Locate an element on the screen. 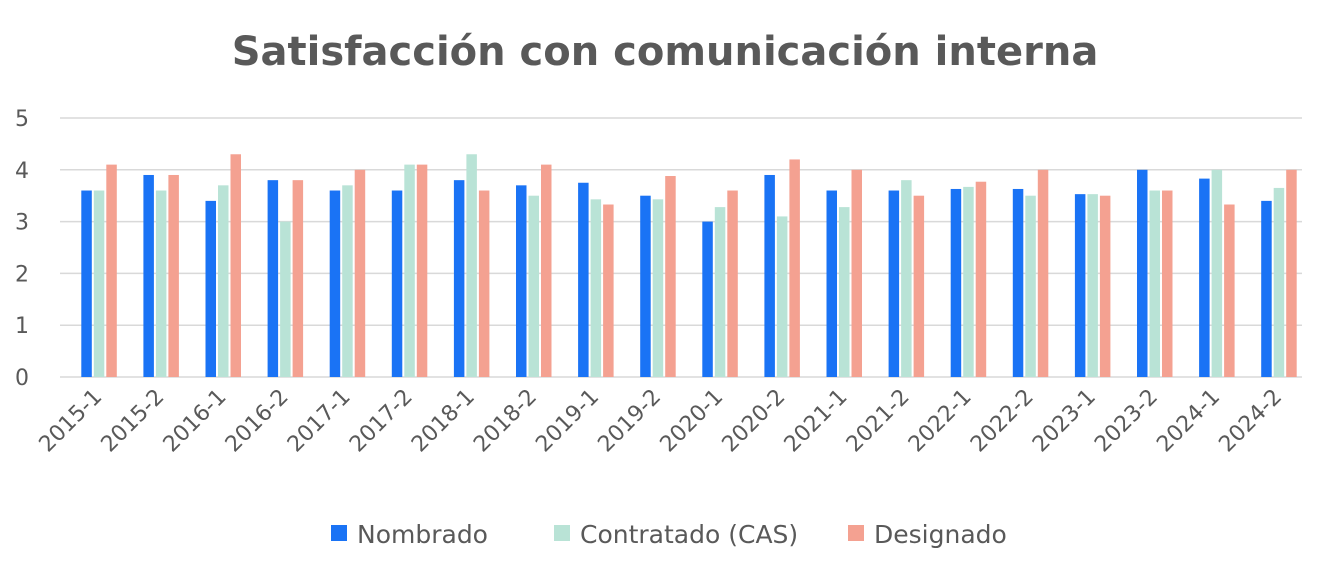 The image size is (1331, 575). x-tick-label: 2020-2 is located at coordinates (754, 421).